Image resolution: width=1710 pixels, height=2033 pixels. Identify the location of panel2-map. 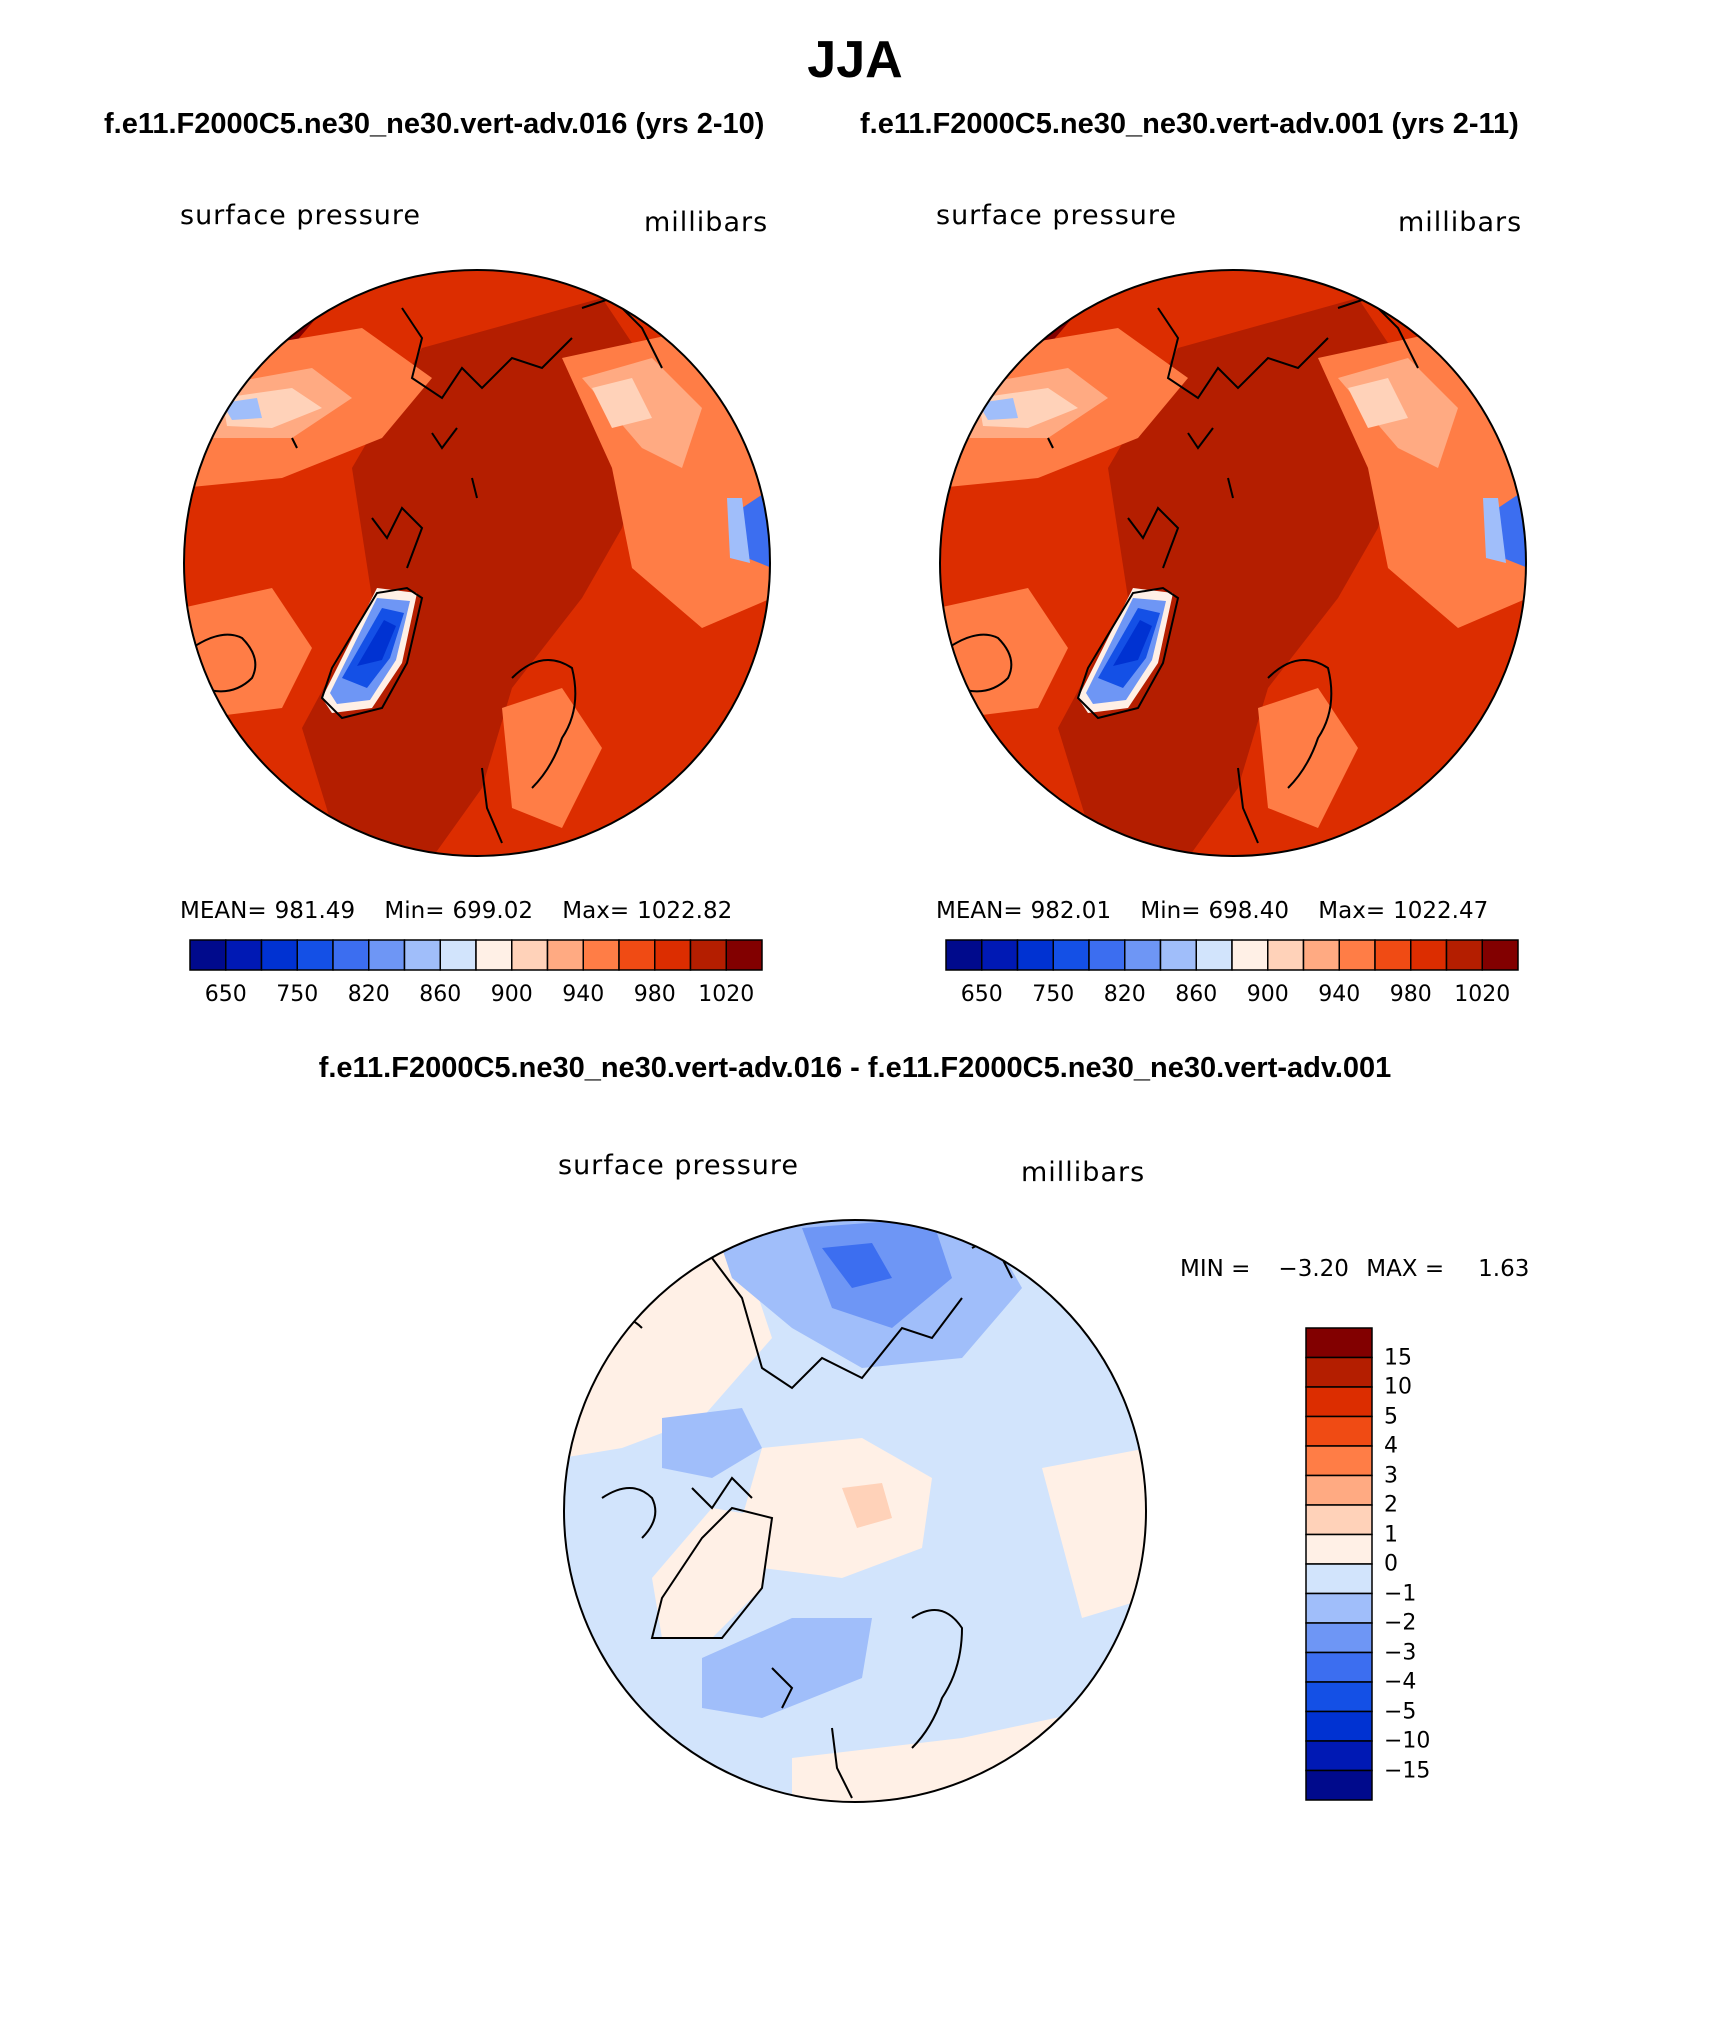
(1233, 563).